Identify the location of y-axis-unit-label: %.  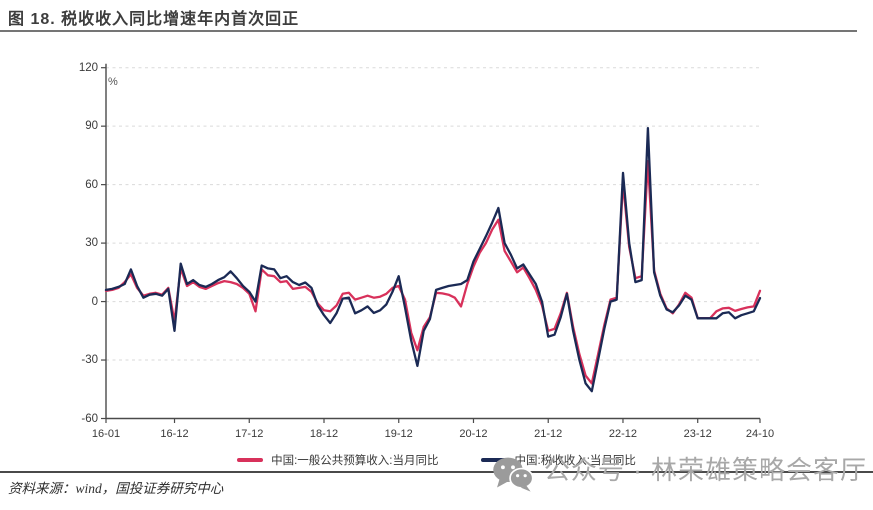
(113, 82).